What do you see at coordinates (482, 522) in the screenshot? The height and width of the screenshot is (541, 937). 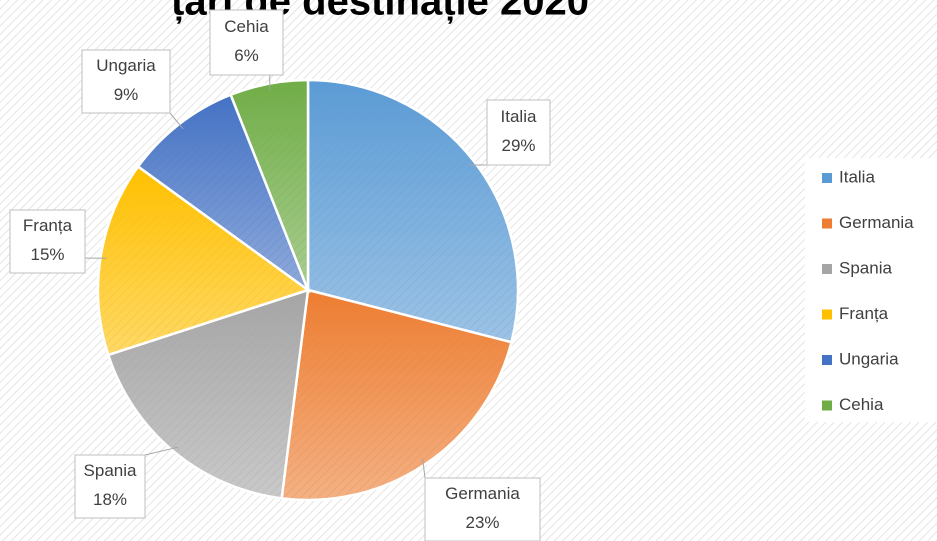 I see `data-label: 23%` at bounding box center [482, 522].